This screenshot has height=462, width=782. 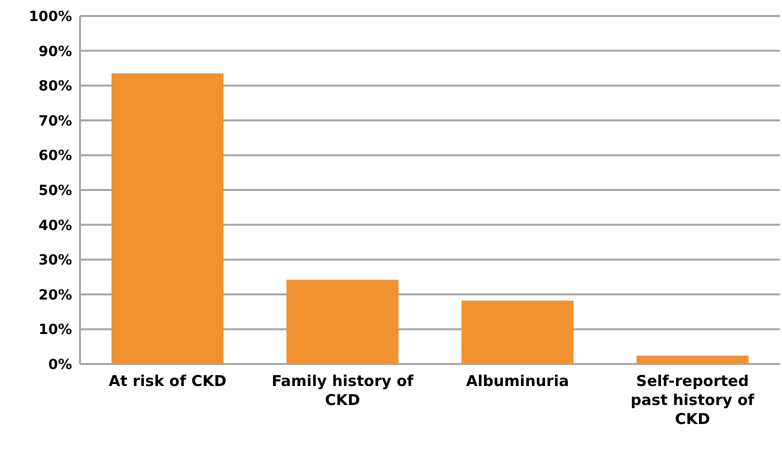 What do you see at coordinates (55, 330) in the screenshot?
I see `y-tick-label: 10%` at bounding box center [55, 330].